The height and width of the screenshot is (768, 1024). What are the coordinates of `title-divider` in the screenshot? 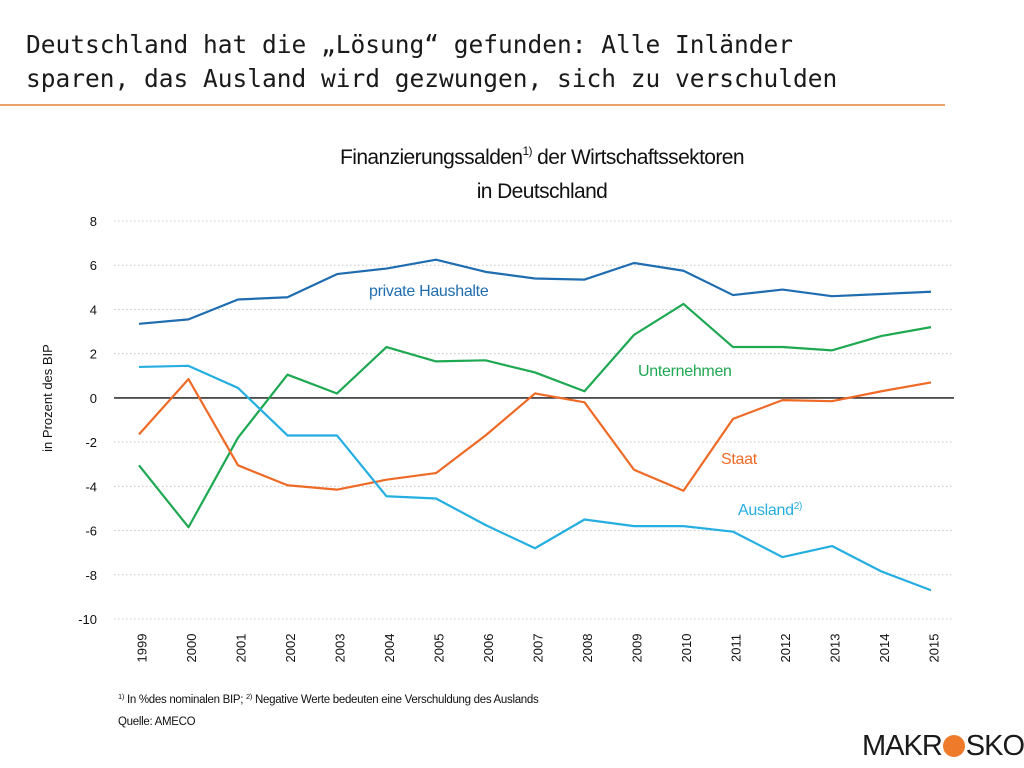 It's located at (472, 105).